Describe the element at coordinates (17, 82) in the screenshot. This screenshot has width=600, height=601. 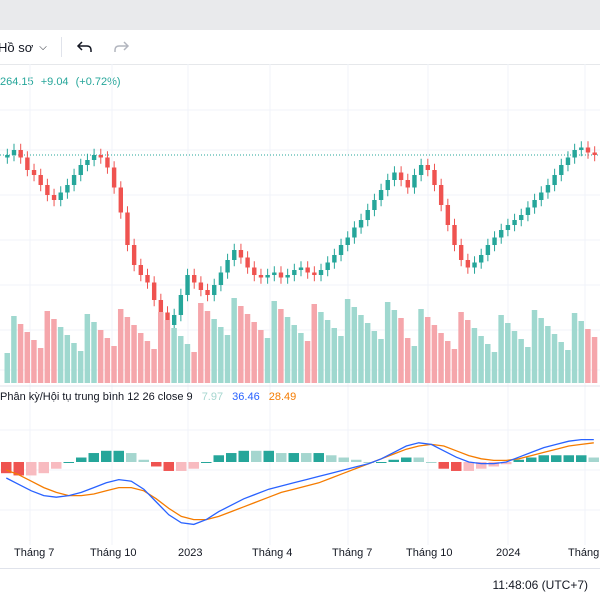
I see `legend-price: 264.15` at that location.